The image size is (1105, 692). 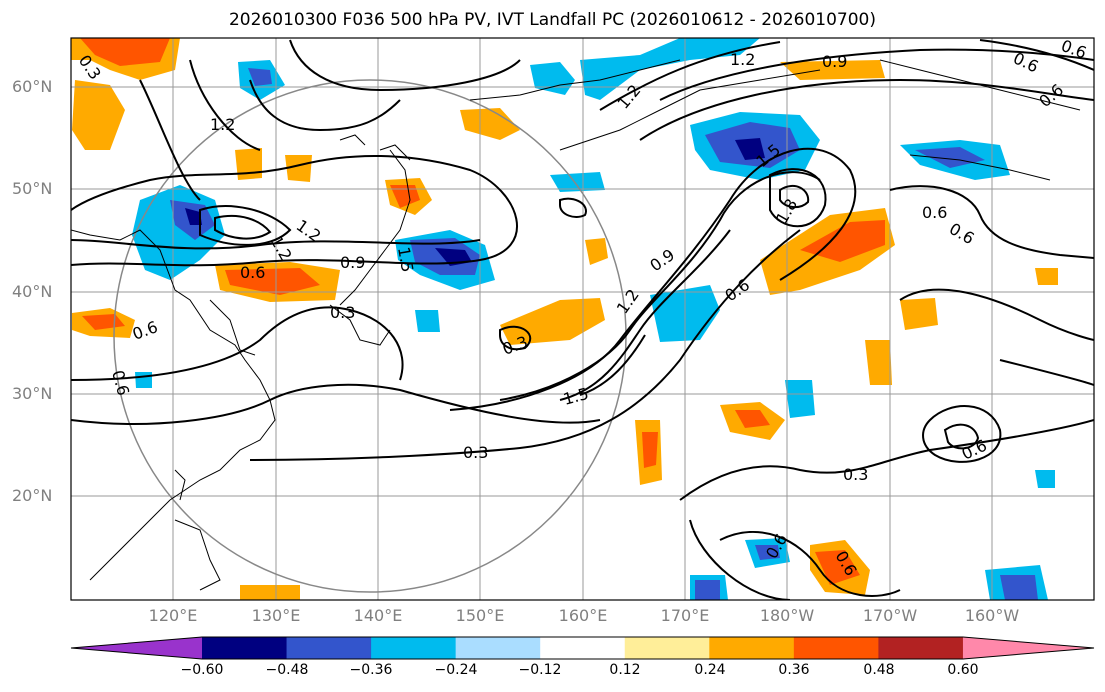 What do you see at coordinates (710, 670) in the screenshot?
I see `colorbar-tick-label: 0.24` at bounding box center [710, 670].